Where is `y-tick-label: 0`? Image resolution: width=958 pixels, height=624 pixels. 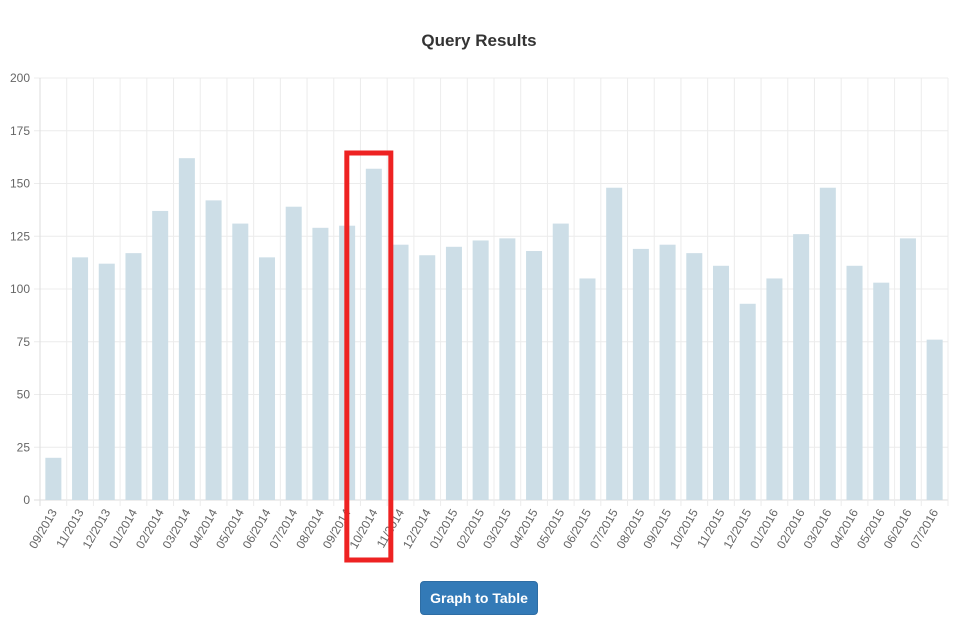 y-tick-label: 0 is located at coordinates (26, 500).